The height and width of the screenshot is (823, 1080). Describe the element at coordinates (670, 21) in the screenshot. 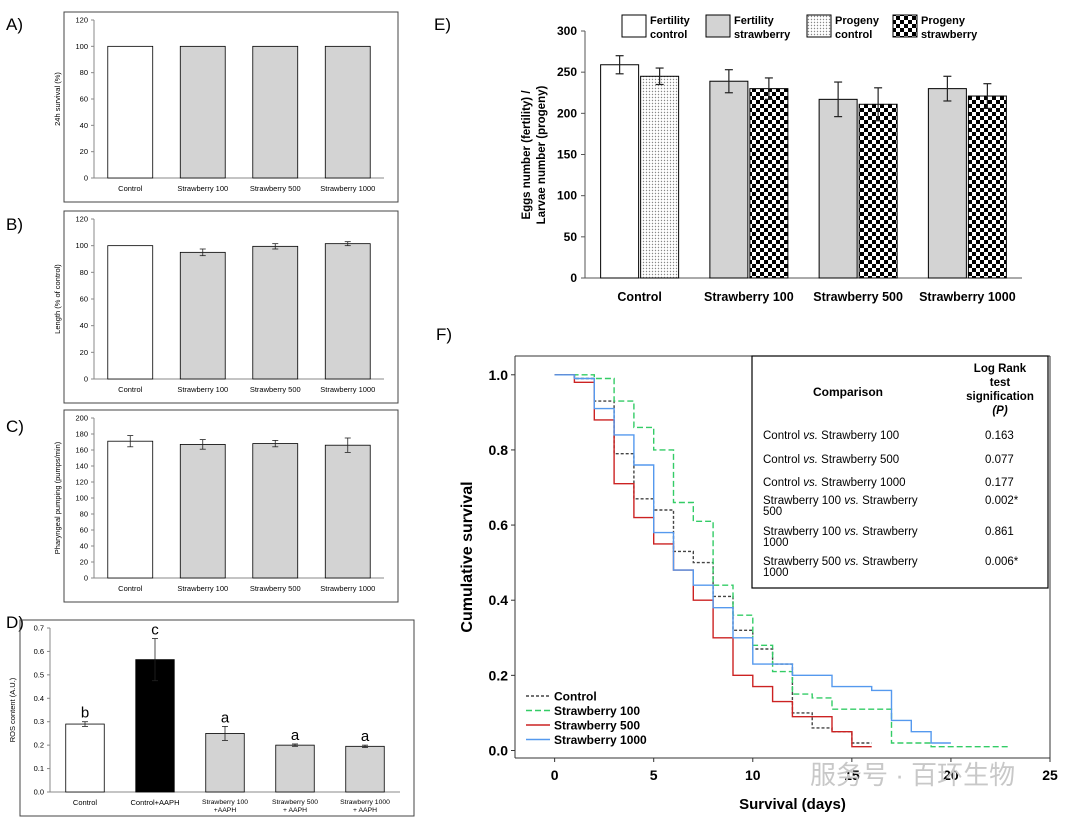

I see `legend-label: Fertility` at that location.